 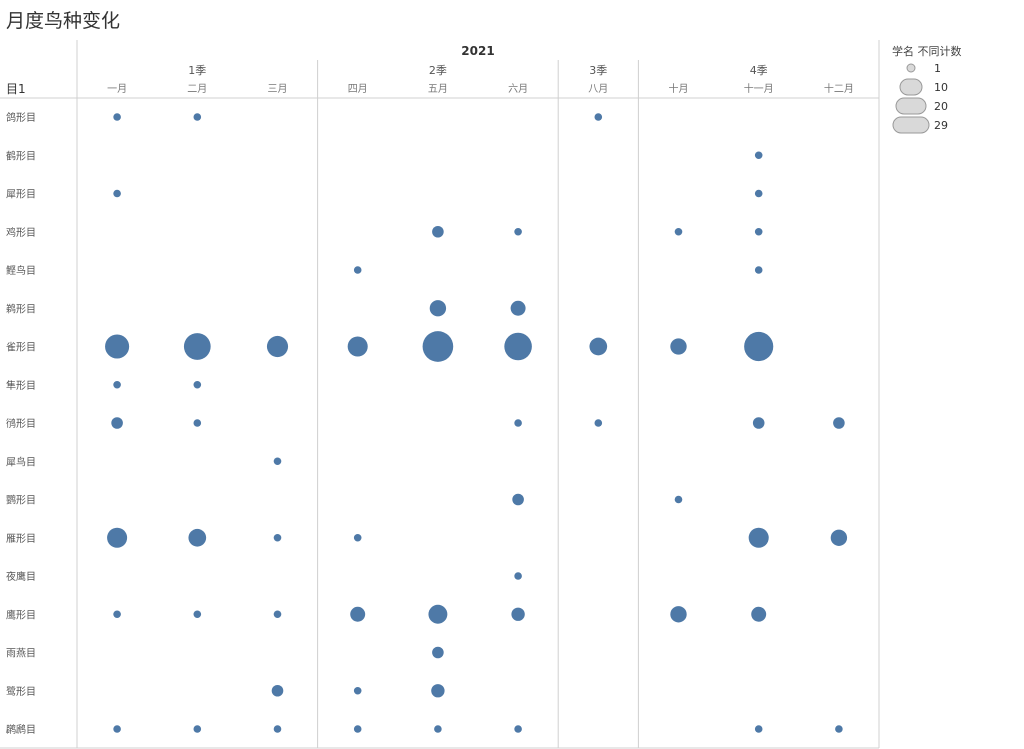 I want to click on quarter-label: 1季, so click(x=197, y=70).